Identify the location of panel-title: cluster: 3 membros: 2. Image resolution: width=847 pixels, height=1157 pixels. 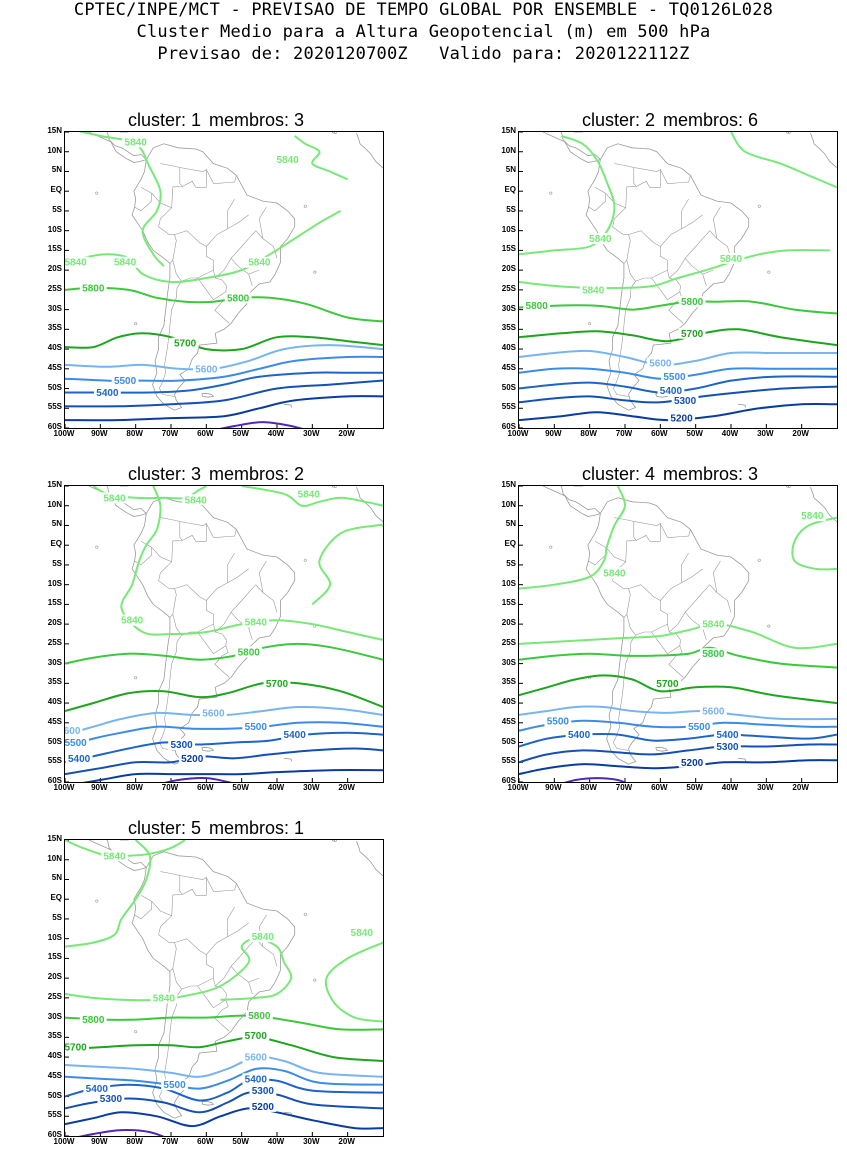
(216, 474).